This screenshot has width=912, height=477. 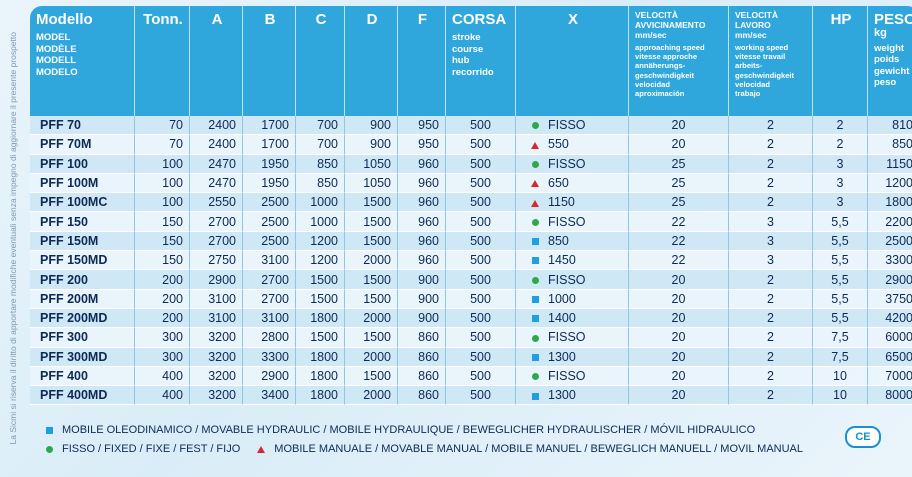 I want to click on header-modello: Modello MODEL MODÈLE MODELL MODELO, so click(x=82, y=61).